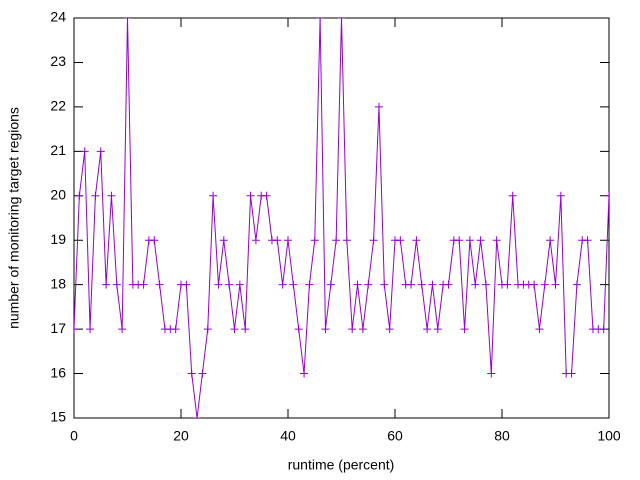 The image size is (640, 480). Describe the element at coordinates (58, 417) in the screenshot. I see `y-tick-label: 15` at that location.